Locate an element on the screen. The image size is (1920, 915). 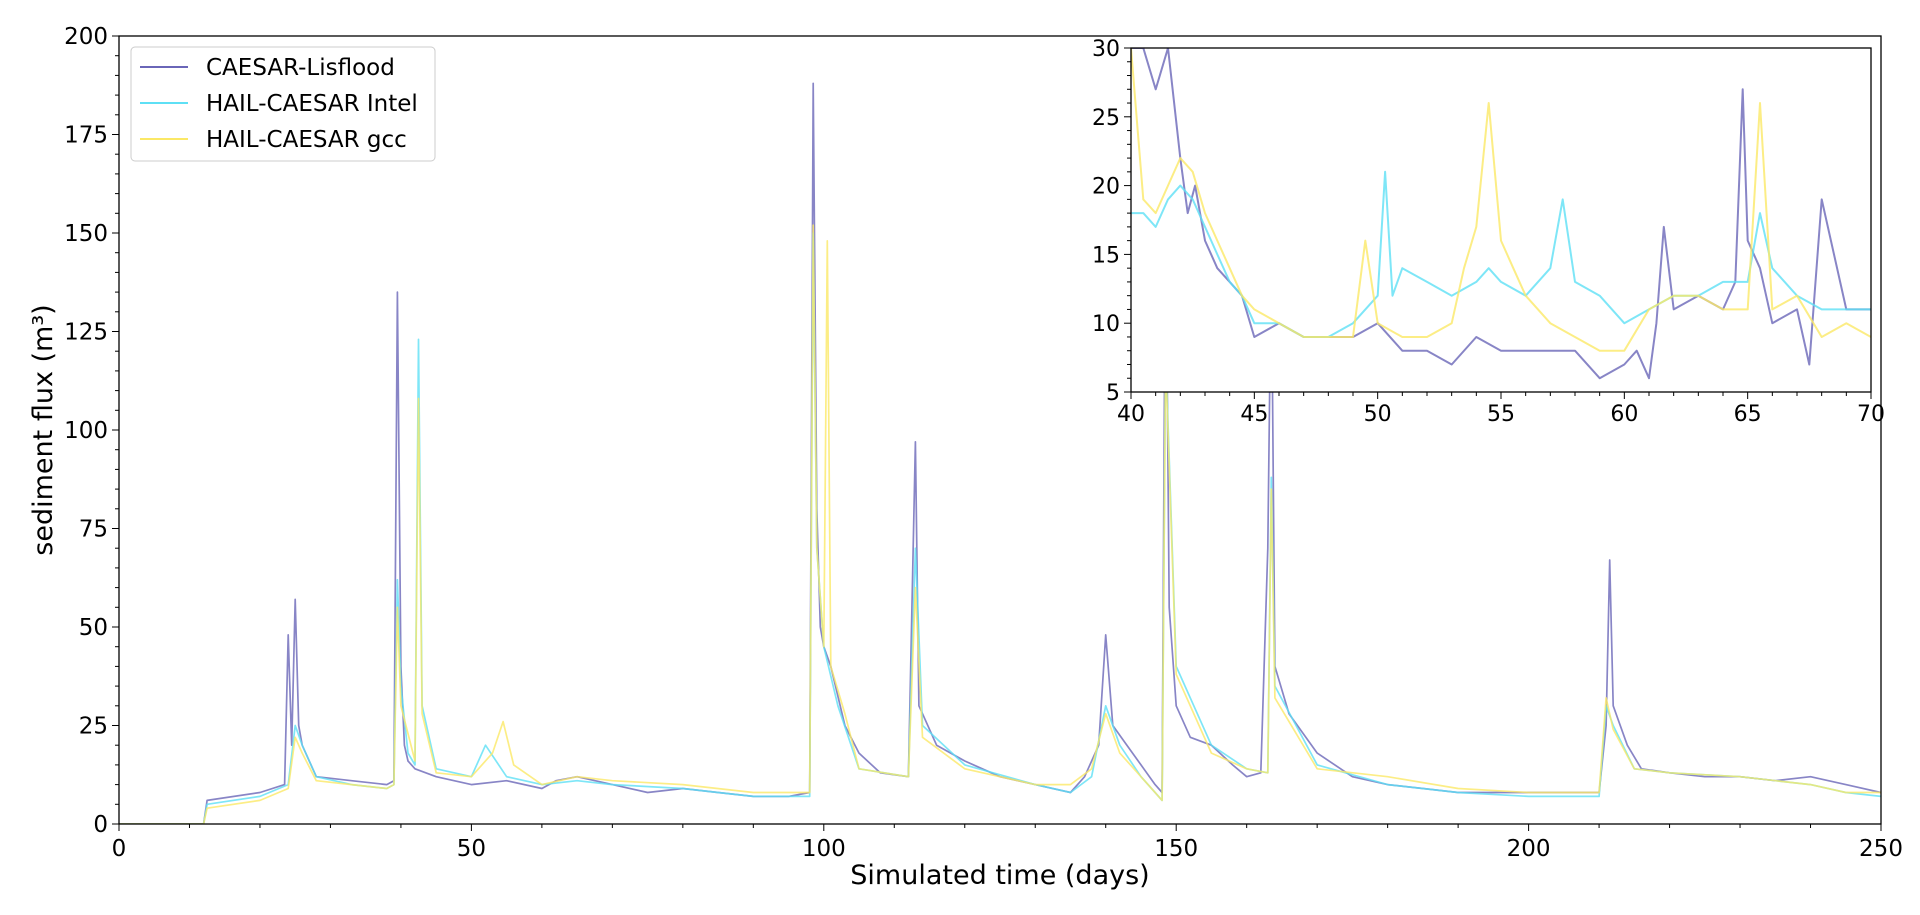
inset-series-group is located at coordinates (1501, 214).